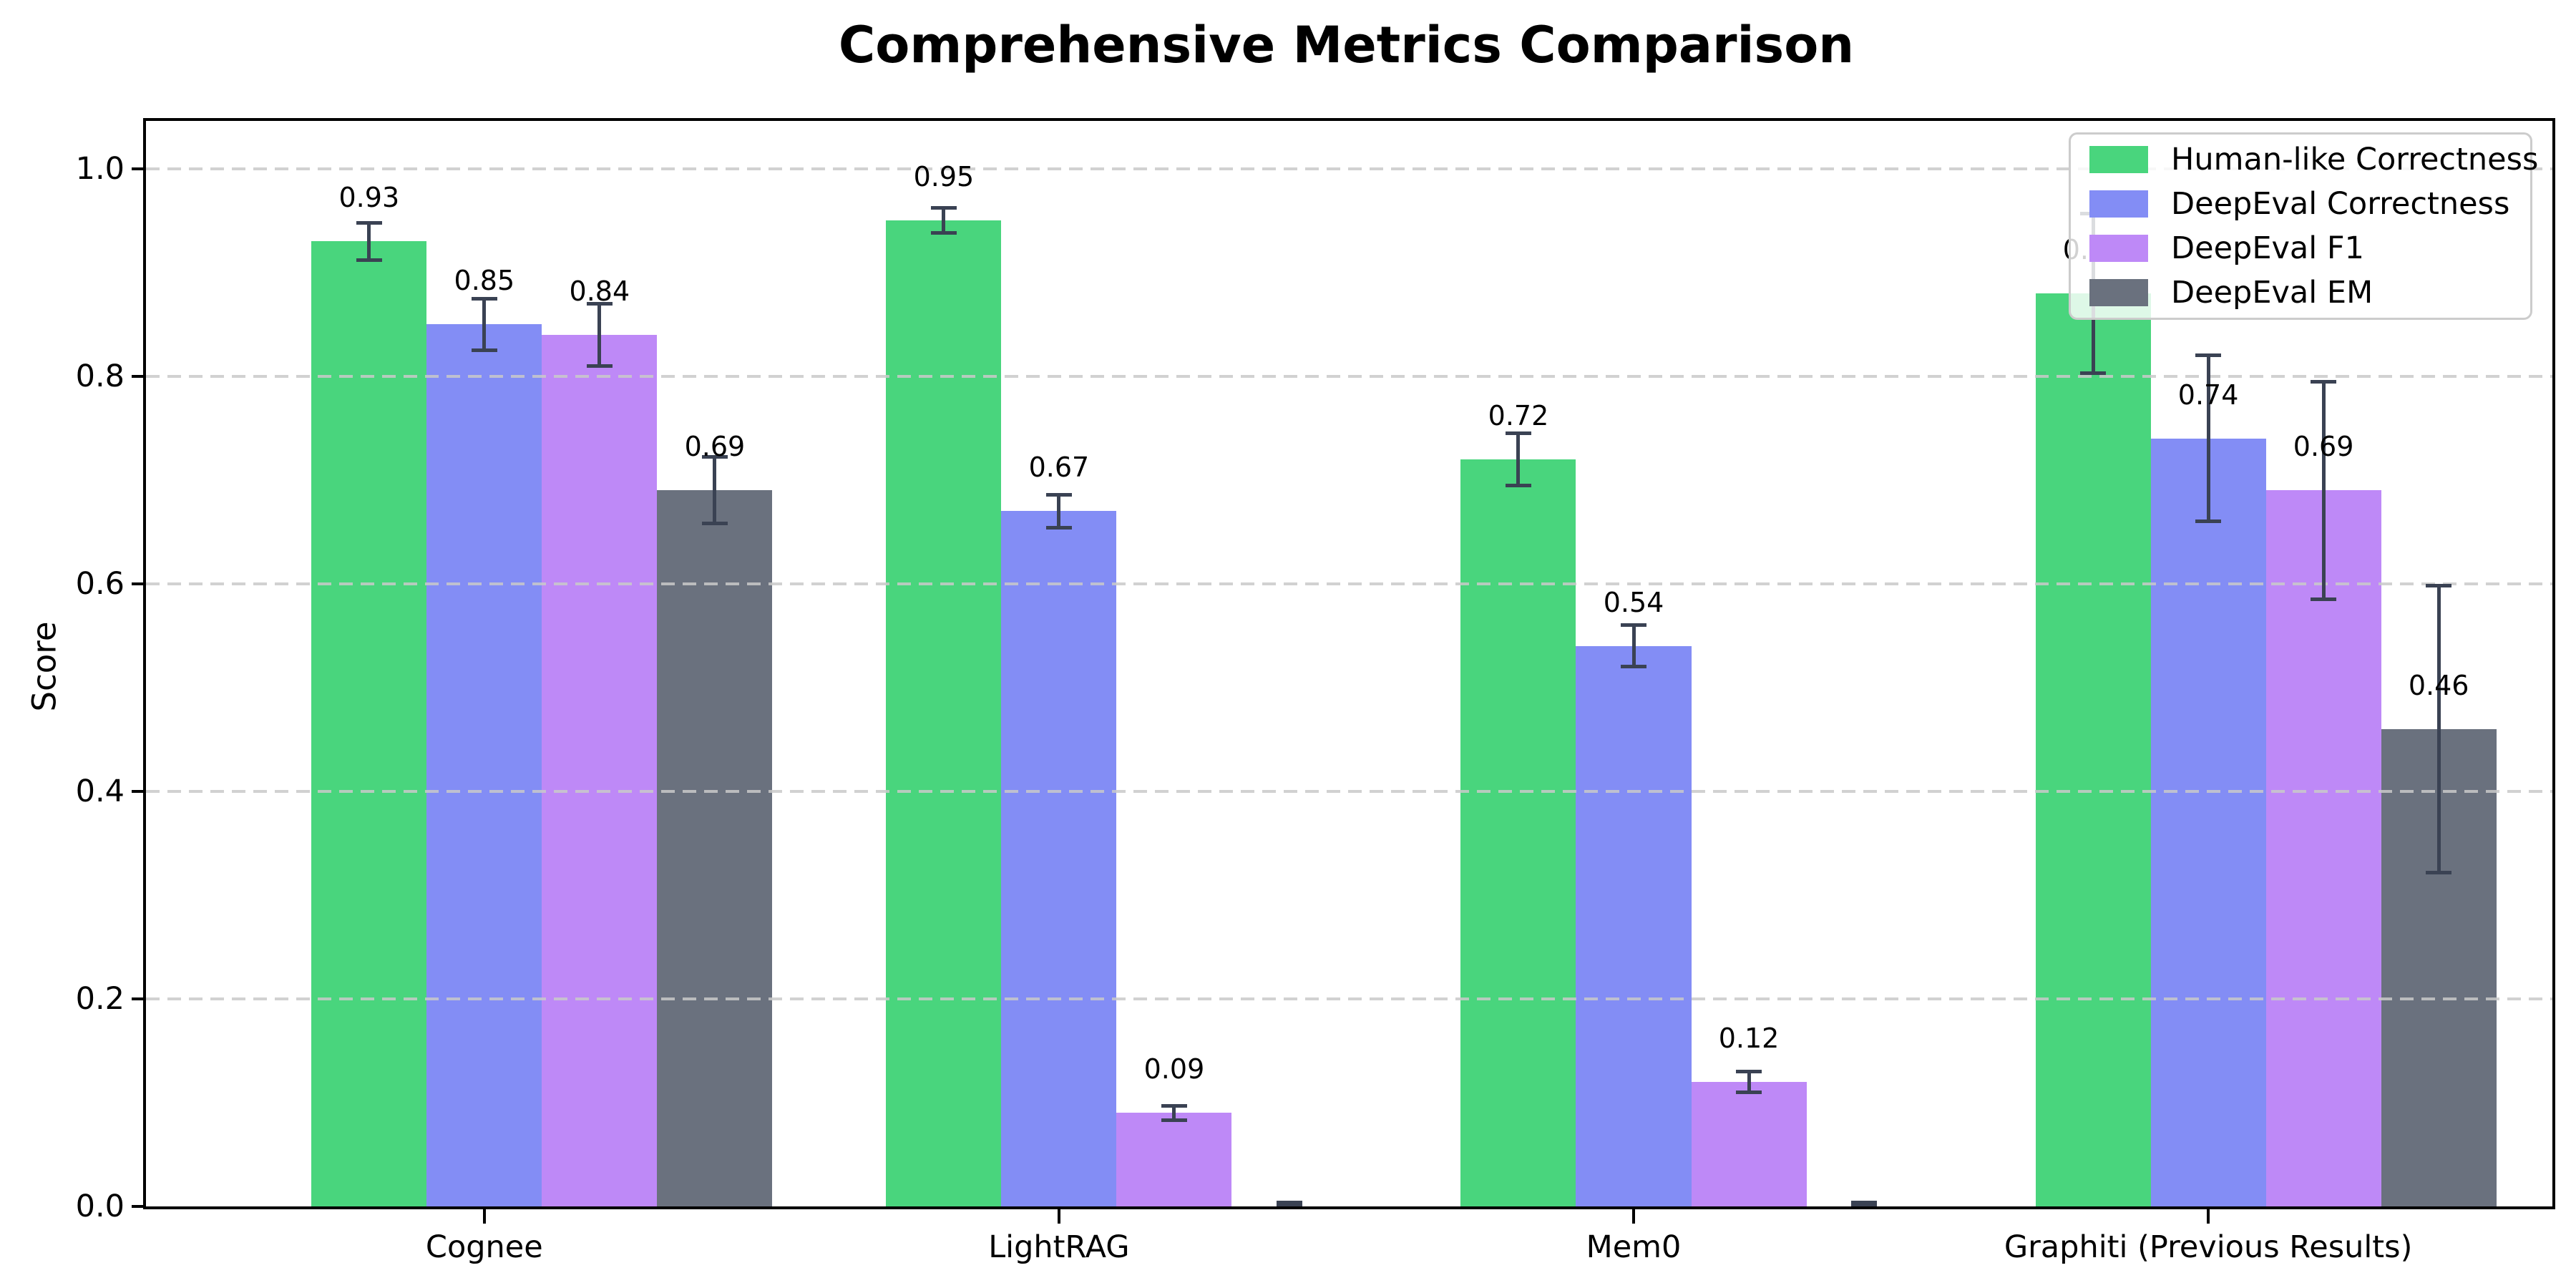  What do you see at coordinates (2272, 293) in the screenshot?
I see `legend-label: DeepEval EM` at bounding box center [2272, 293].